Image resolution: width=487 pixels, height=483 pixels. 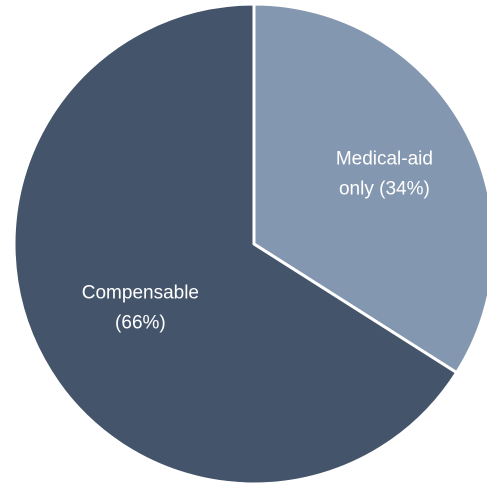 What do you see at coordinates (384, 188) in the screenshot?
I see `pie-label-line: only (34%)` at bounding box center [384, 188].